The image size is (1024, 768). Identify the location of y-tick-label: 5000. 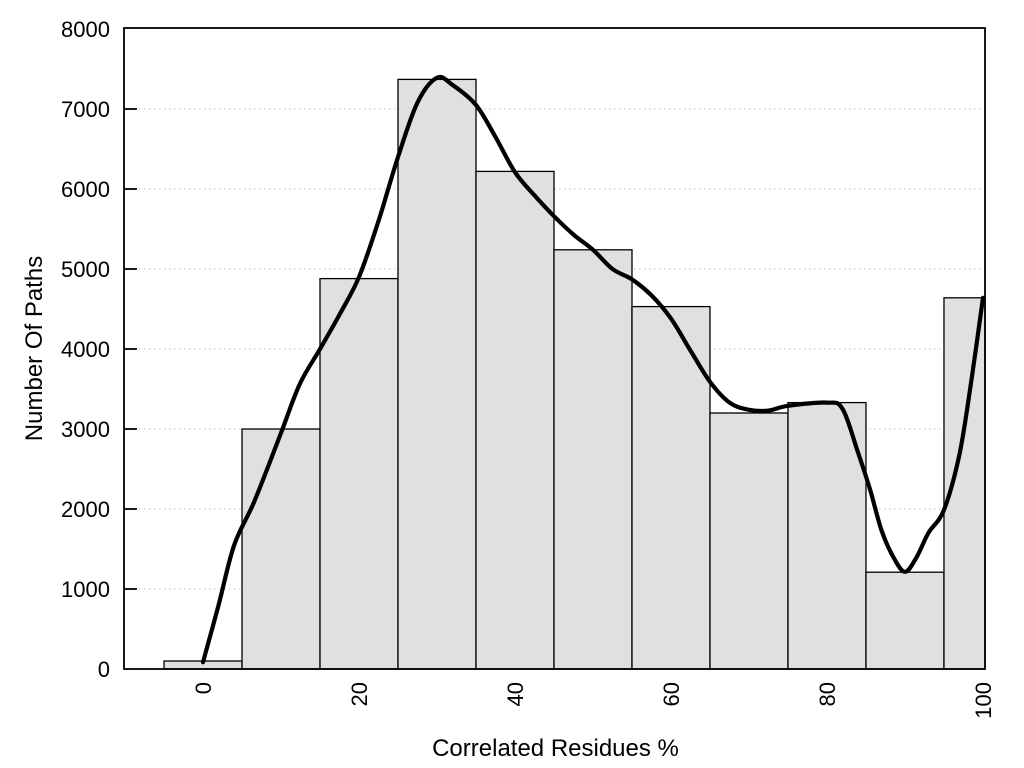
(85, 269).